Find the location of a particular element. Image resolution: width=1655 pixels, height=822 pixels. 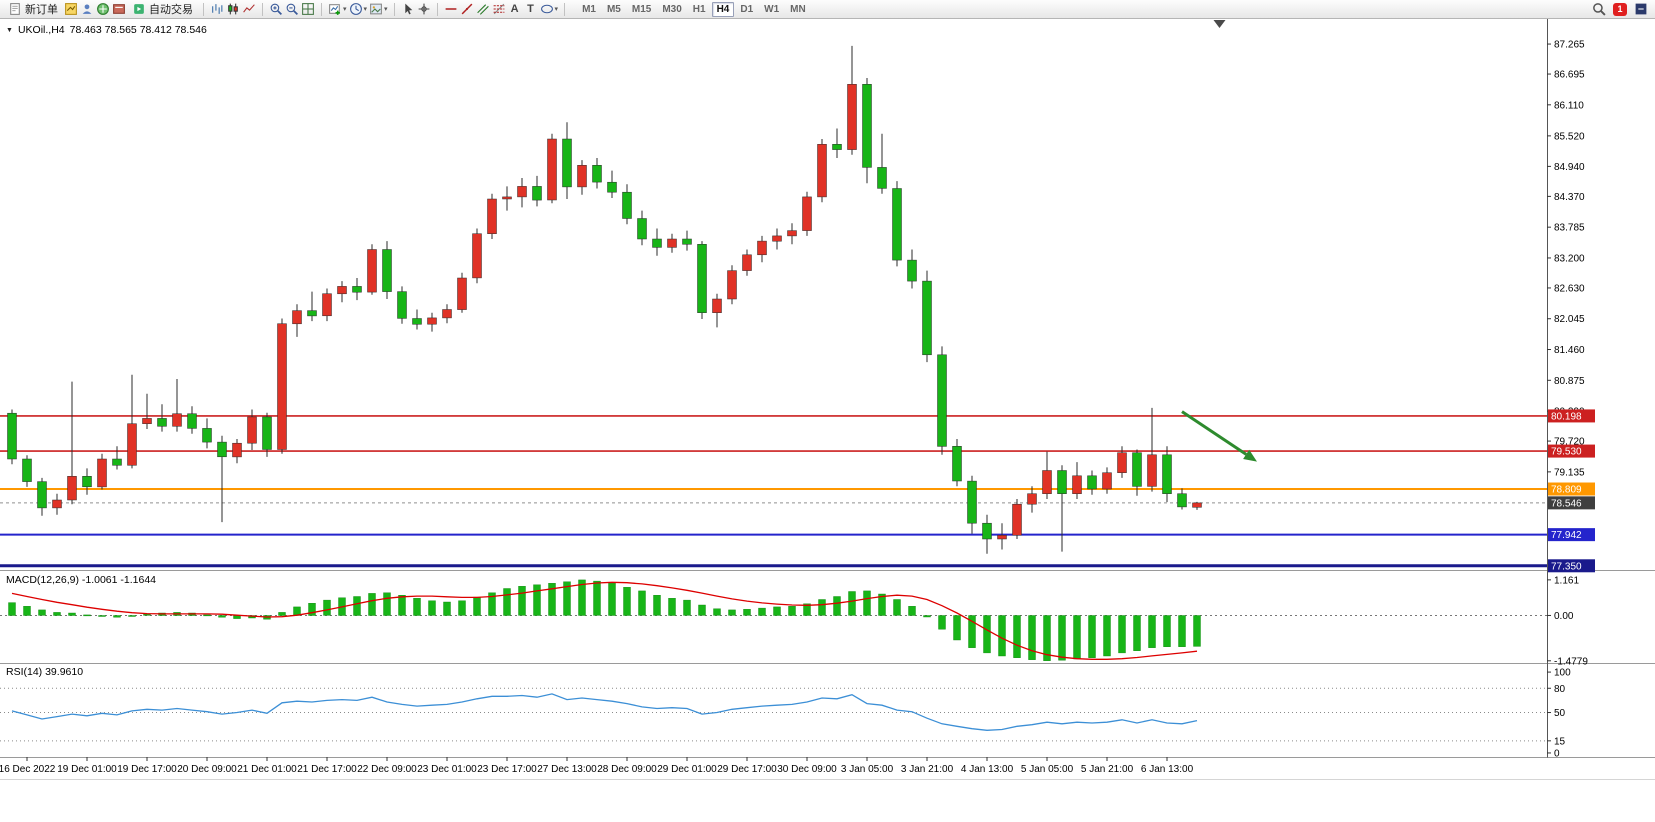

template-icon is located at coordinates (376, 9).